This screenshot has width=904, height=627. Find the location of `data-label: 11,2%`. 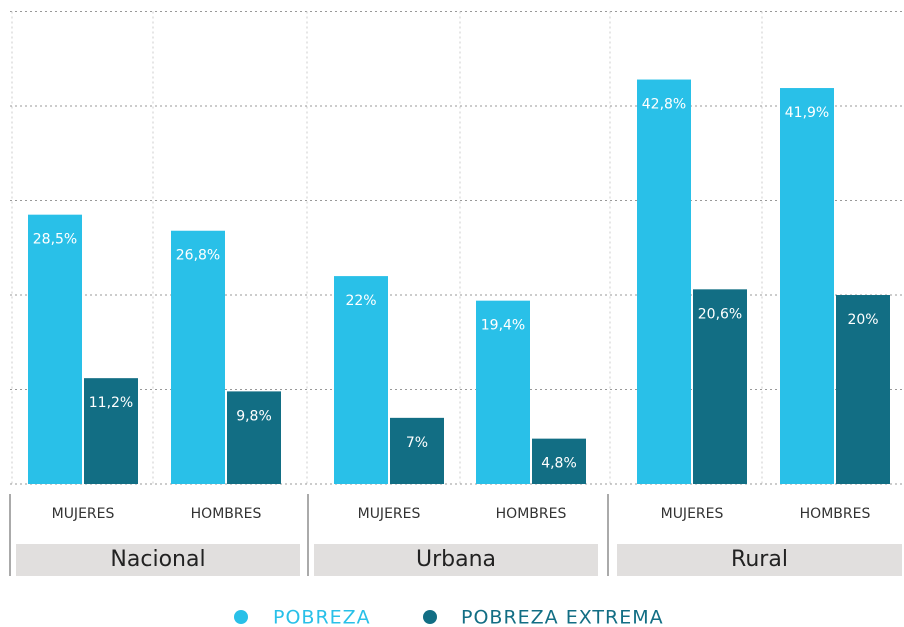

data-label: 11,2% is located at coordinates (111, 403).